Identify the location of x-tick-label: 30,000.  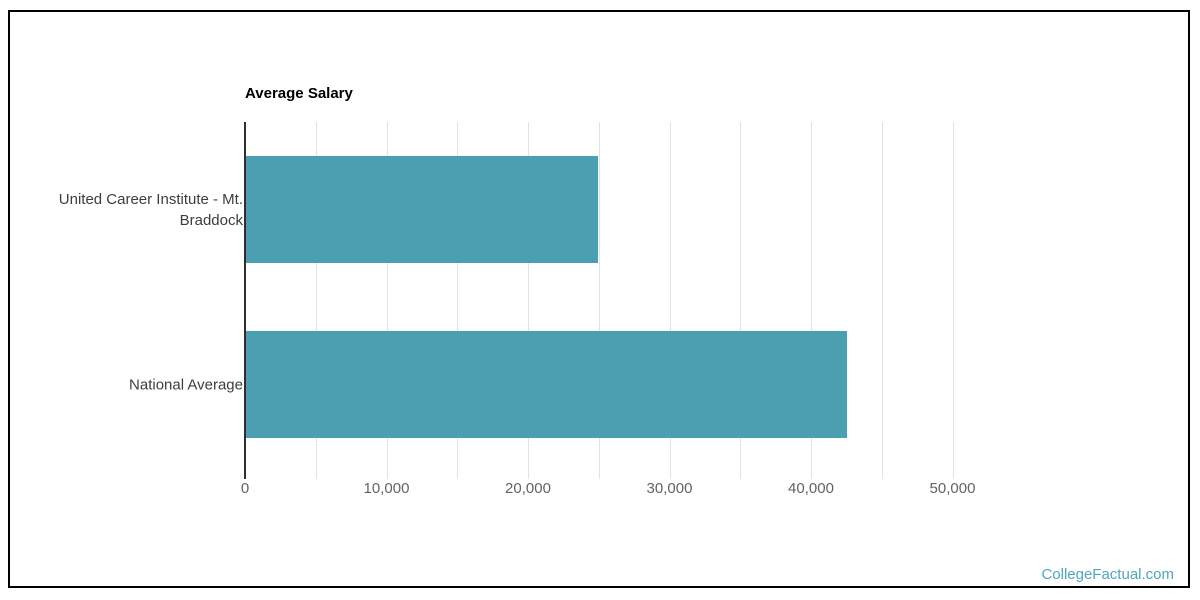
(669, 488).